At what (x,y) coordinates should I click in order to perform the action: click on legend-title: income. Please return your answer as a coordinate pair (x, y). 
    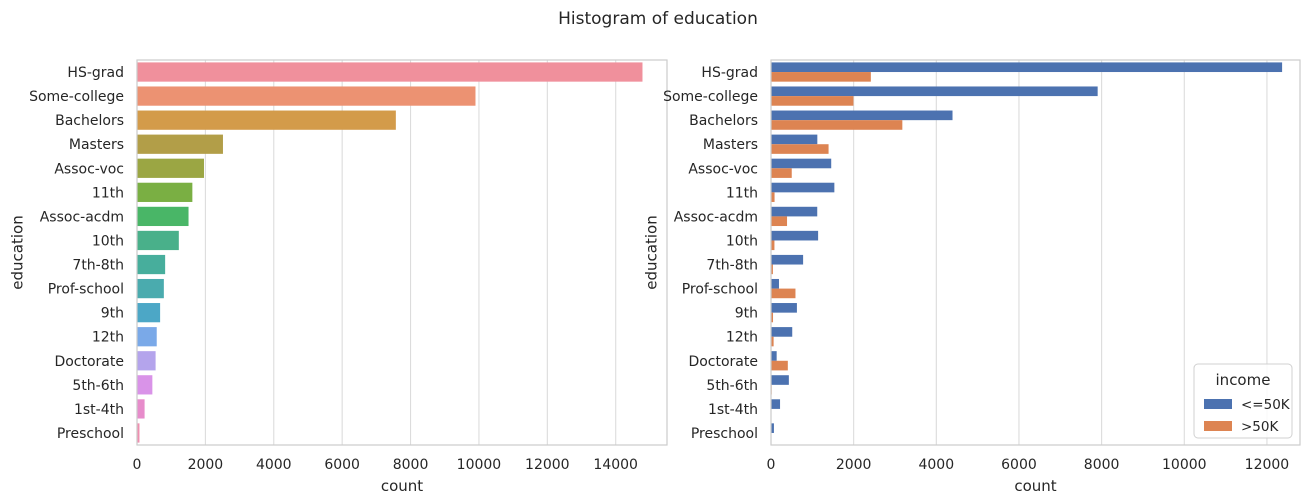
    Looking at the image, I should click on (1243, 380).